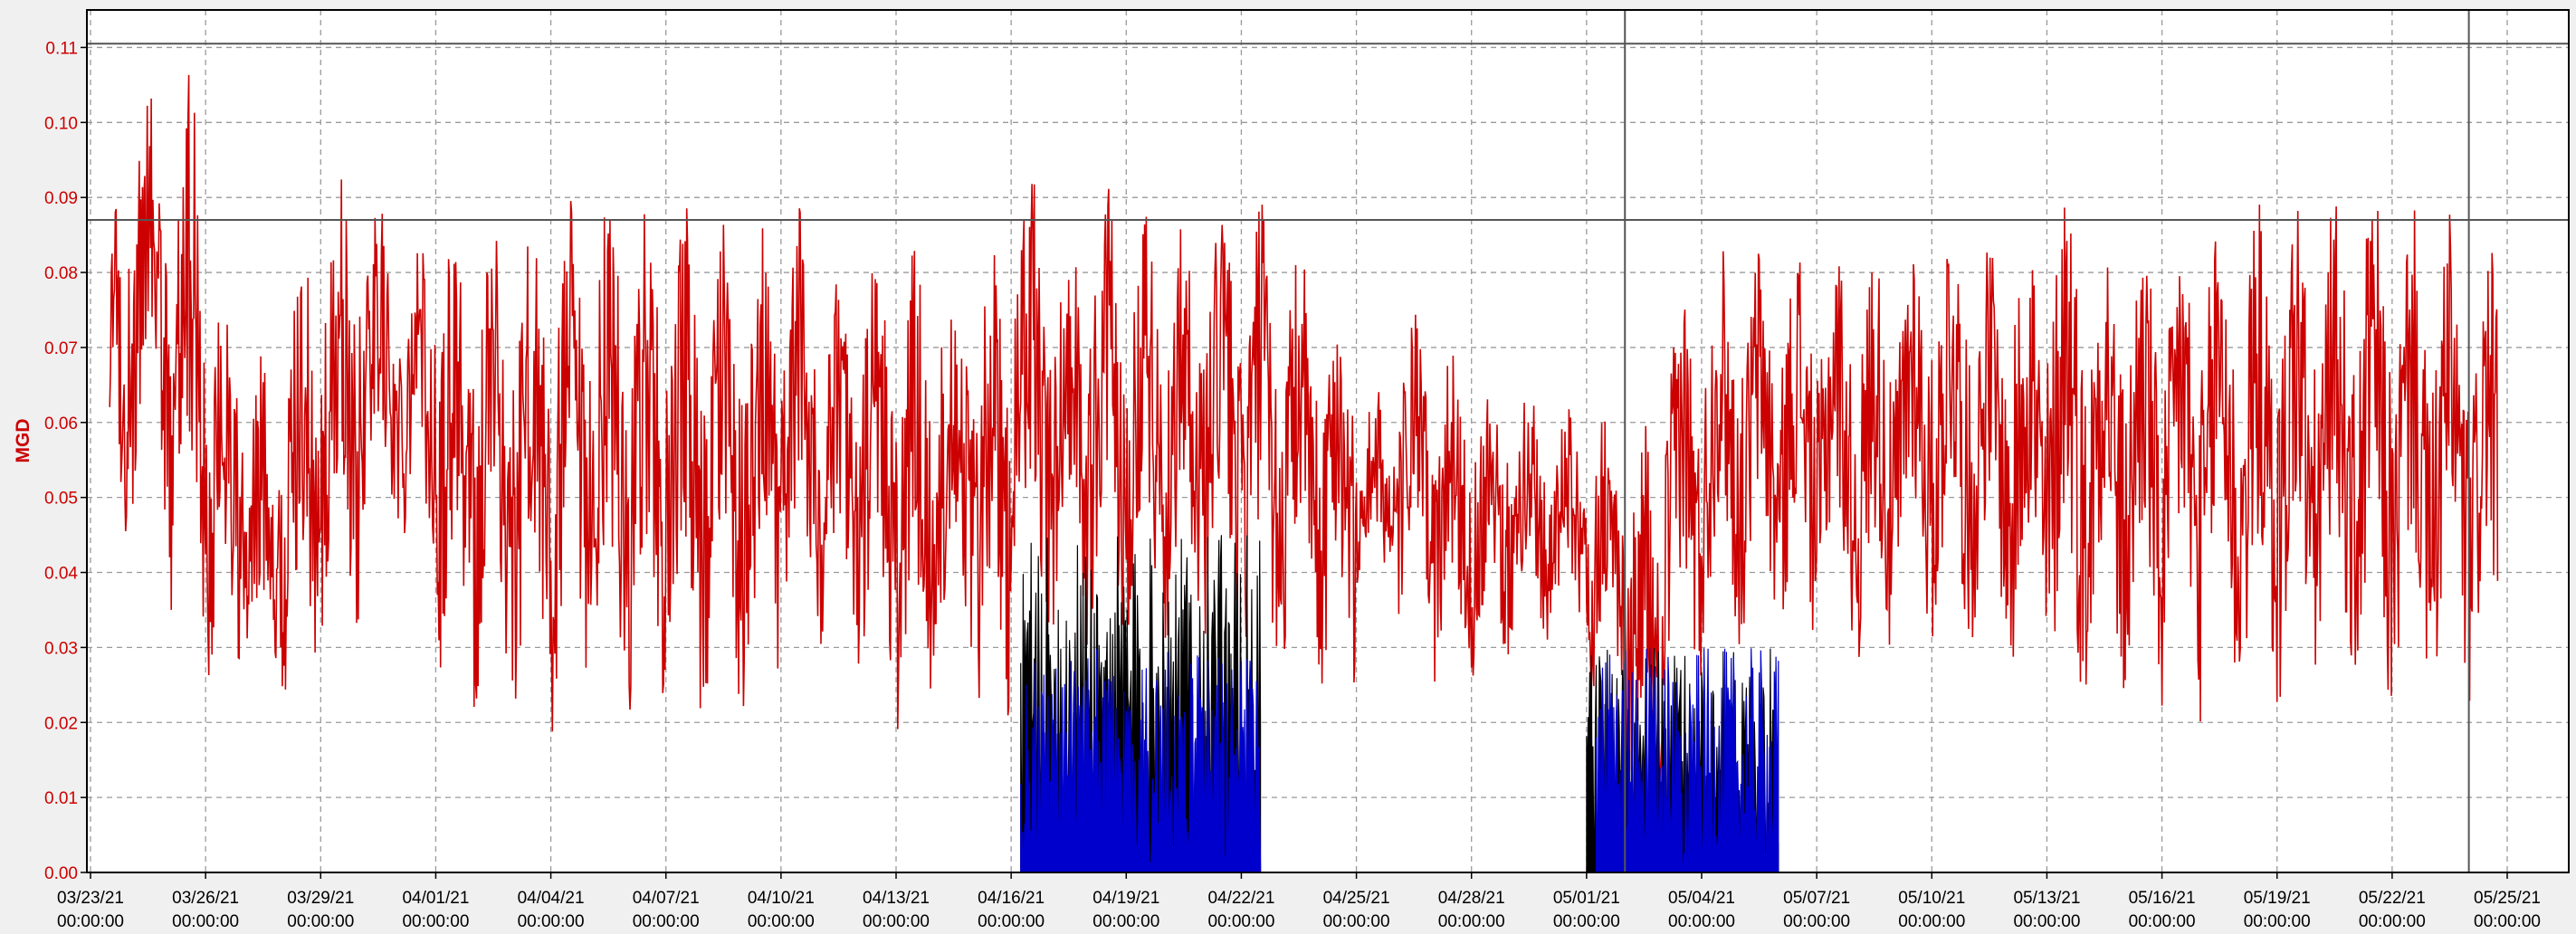 The width and height of the screenshot is (2576, 934). What do you see at coordinates (61, 574) in the screenshot?
I see `y-tick-label: 0.04` at bounding box center [61, 574].